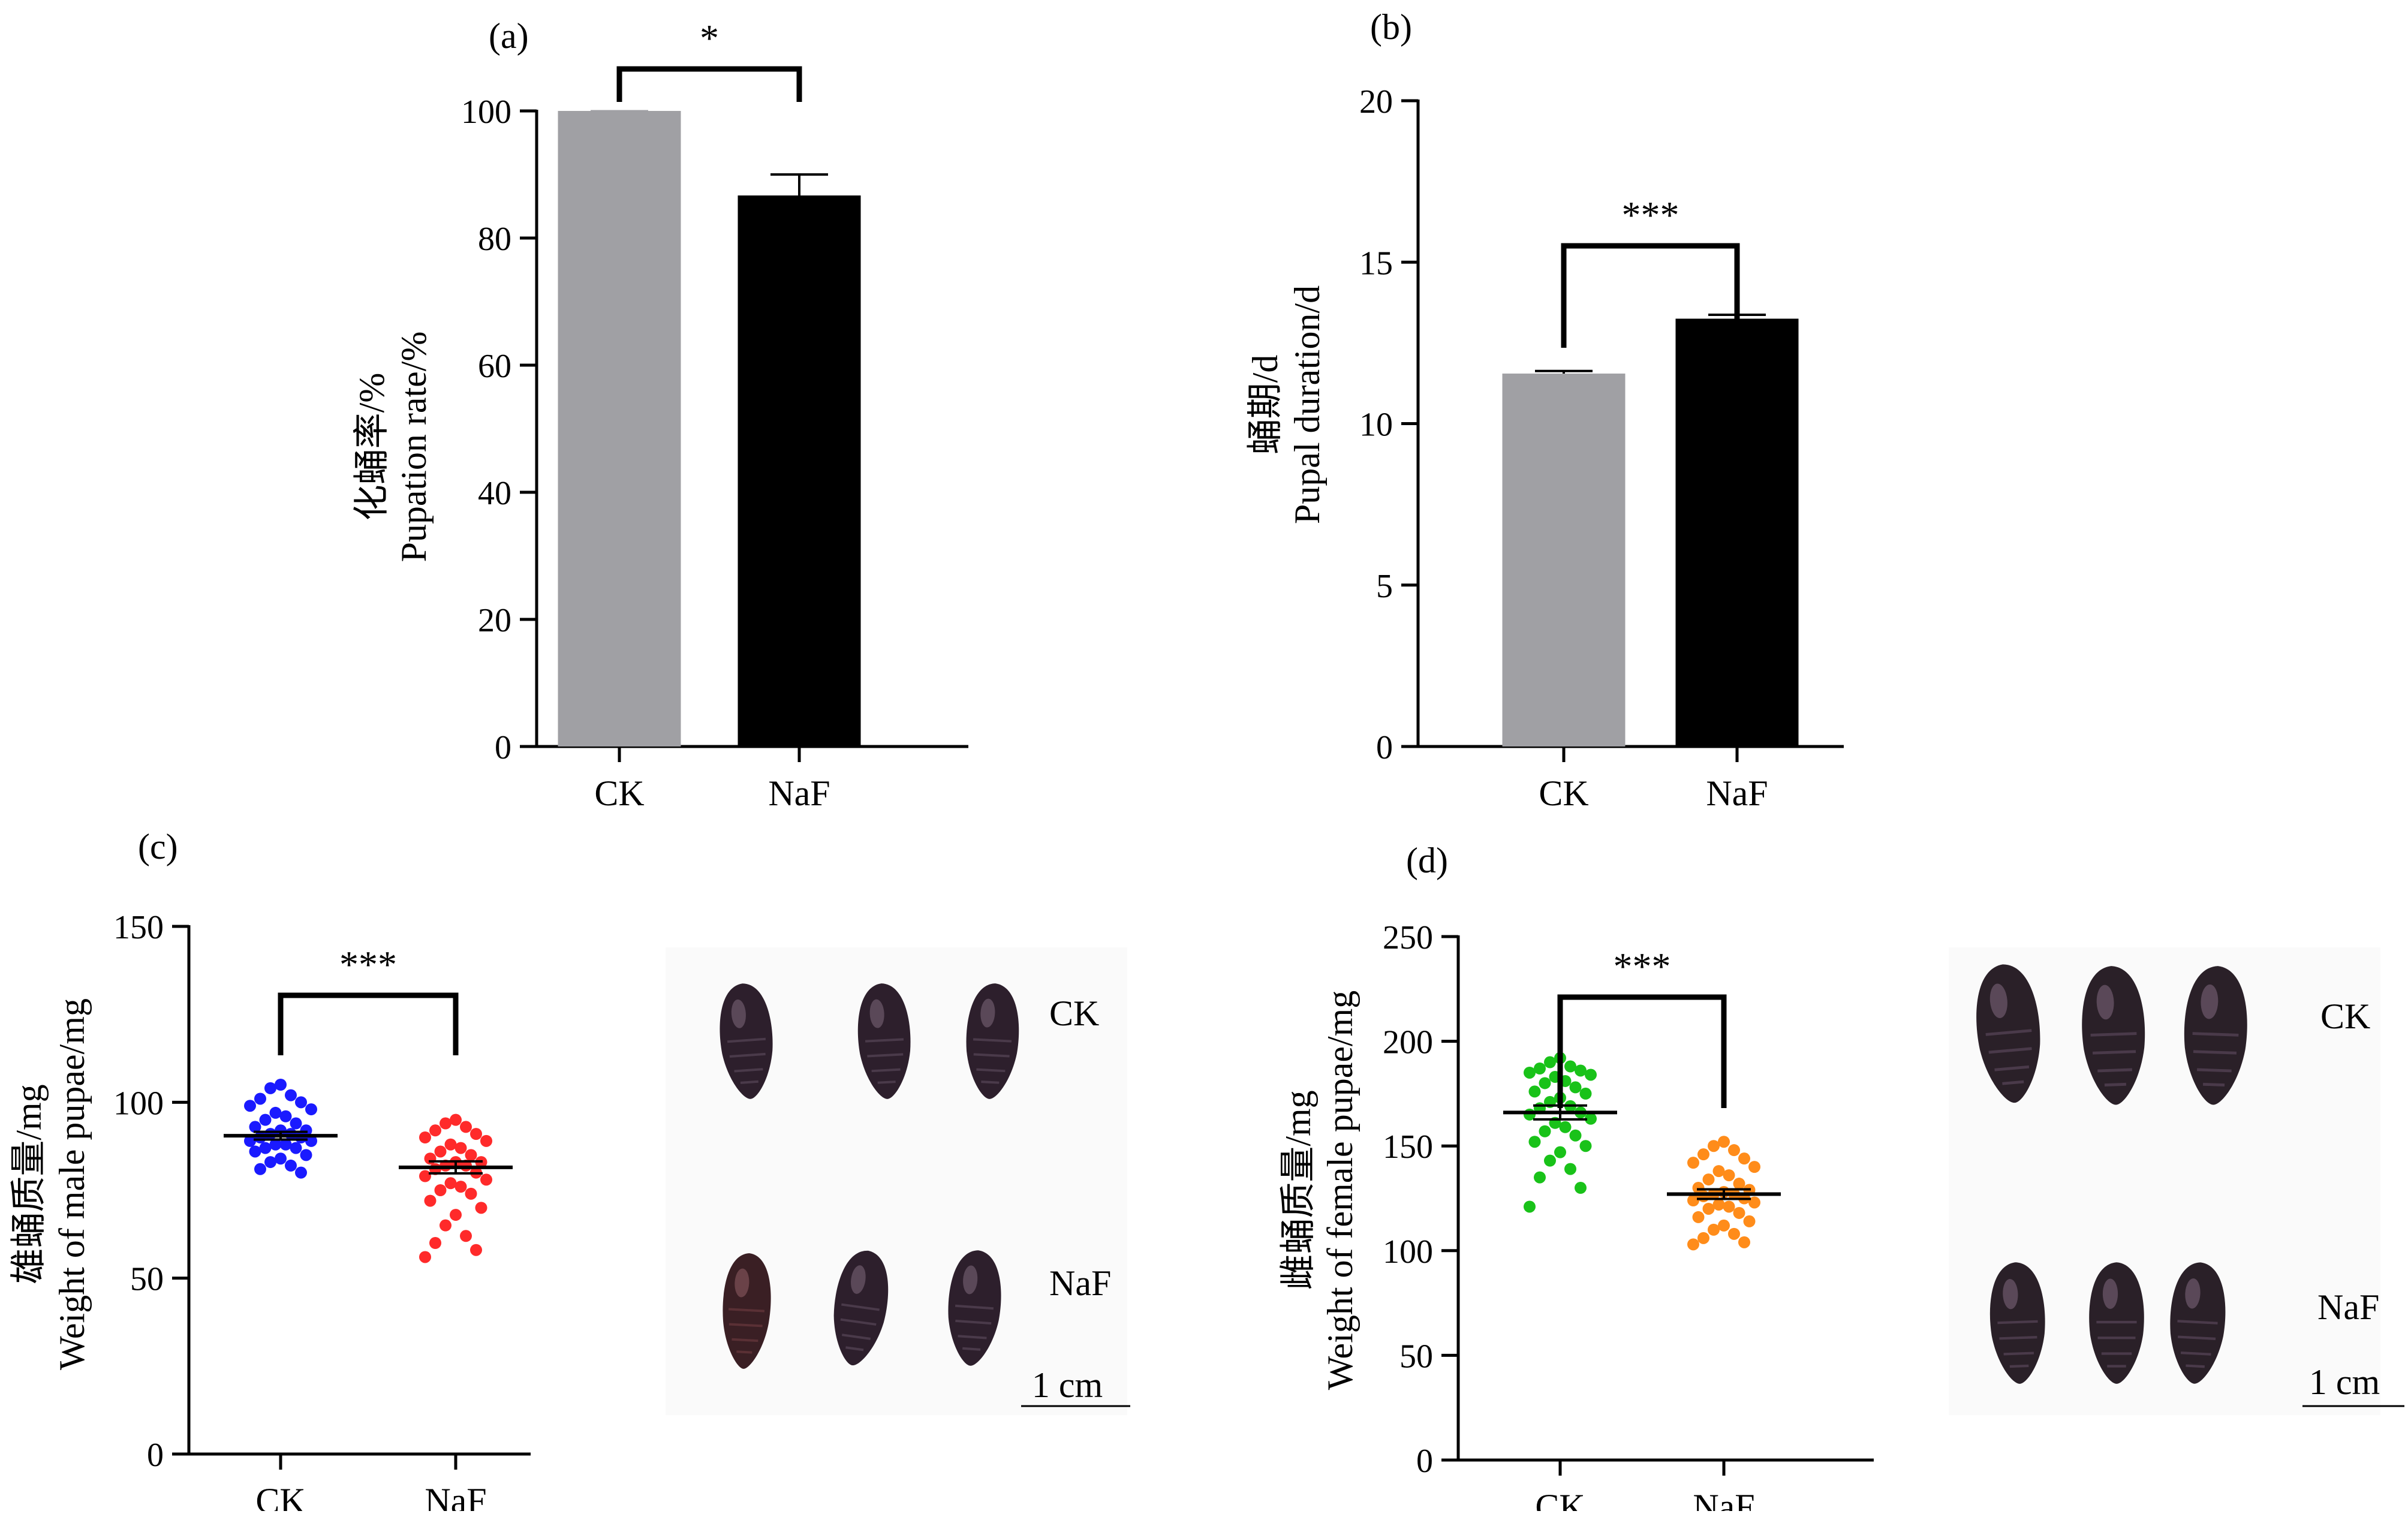 The height and width of the screenshot is (1514, 2408). I want to click on panel-d-y-tick-label: 100, so click(1408, 1252).